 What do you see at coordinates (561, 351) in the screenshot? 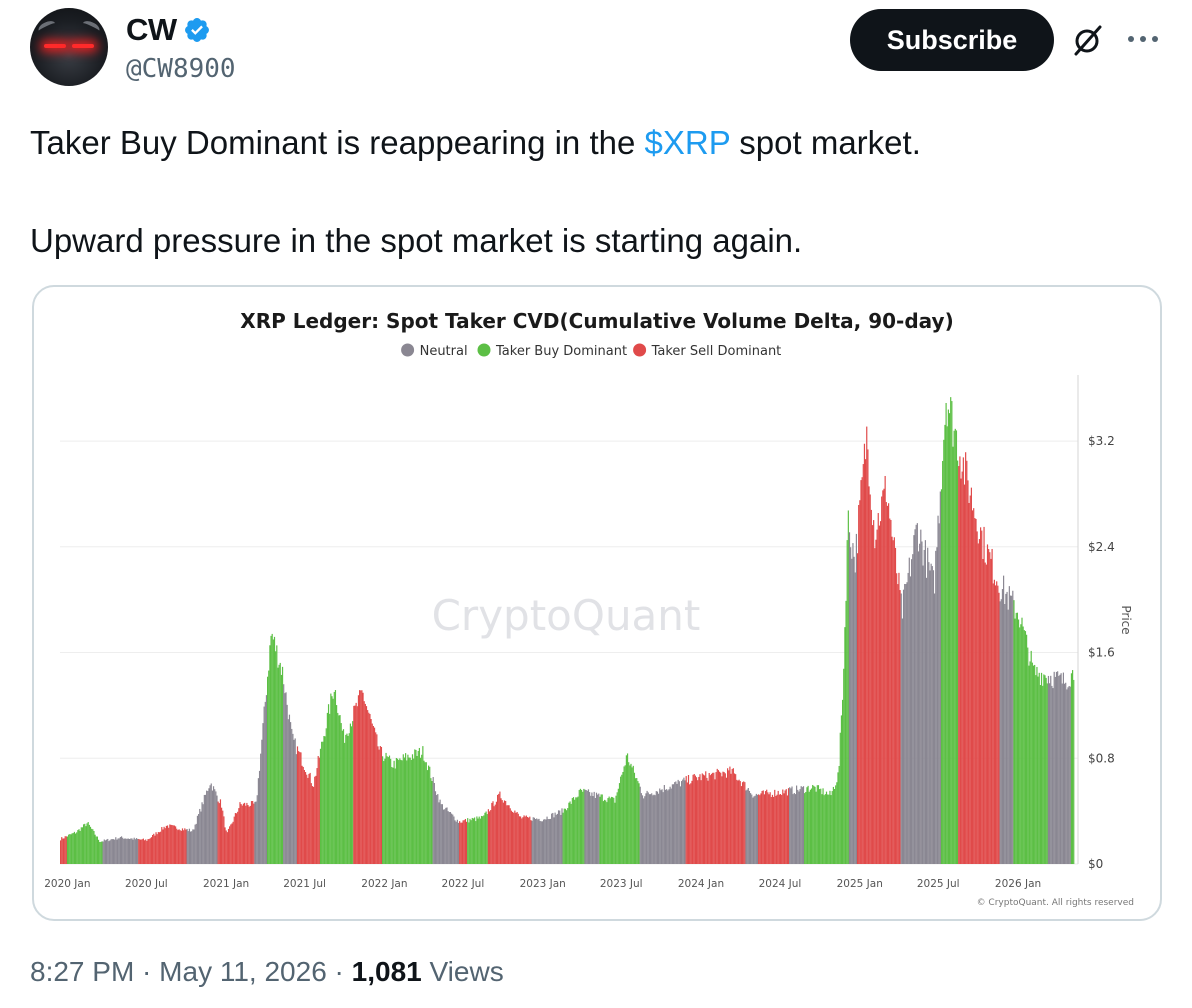
I see `legend-label: Taker Buy Dominant` at bounding box center [561, 351].